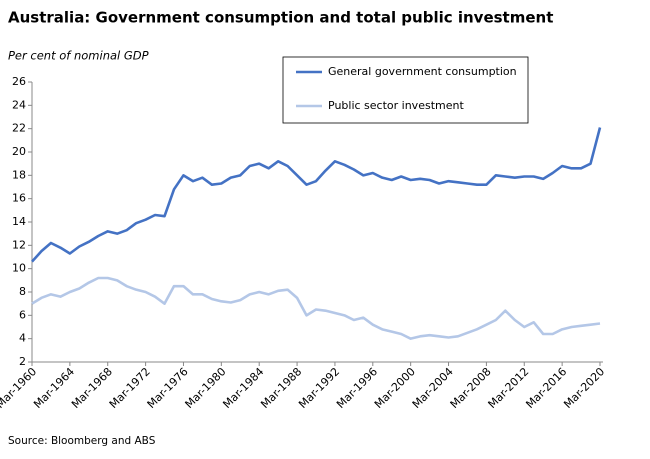  I want to click on legend-label: General government consumption, so click(422, 71).